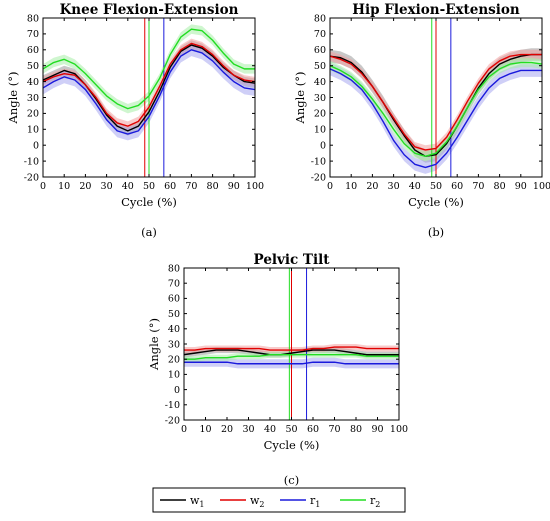 The height and width of the screenshot is (521, 550). Describe the element at coordinates (436, 202) in the screenshot. I see `hip-flexion-extension-xlabel: Cycle (%)` at that location.